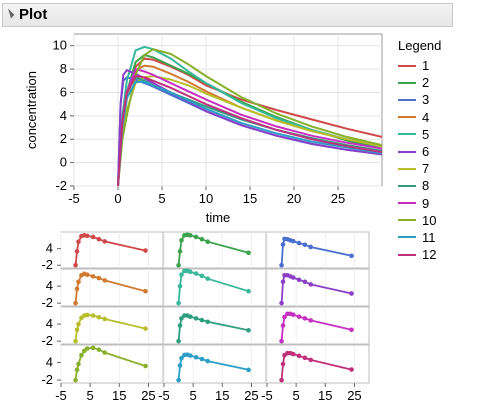 Image resolution: width=489 pixels, height=418 pixels. What do you see at coordinates (426, 152) in the screenshot?
I see `legend-label: 6` at bounding box center [426, 152].